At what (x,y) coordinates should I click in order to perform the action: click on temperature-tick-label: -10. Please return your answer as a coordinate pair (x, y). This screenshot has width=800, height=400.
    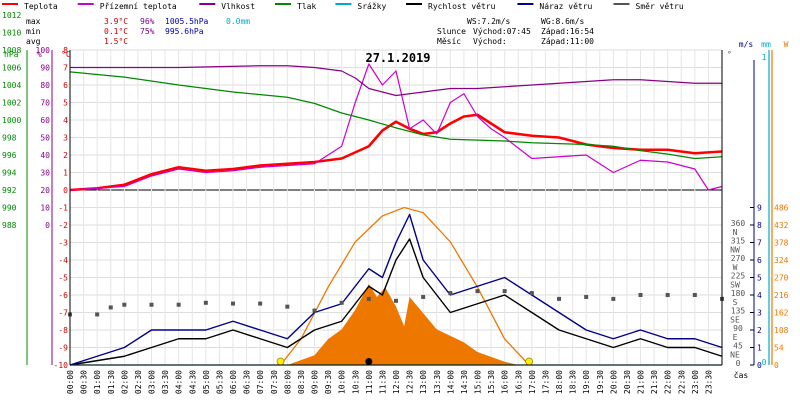
    Looking at the image, I should click on (61, 365).